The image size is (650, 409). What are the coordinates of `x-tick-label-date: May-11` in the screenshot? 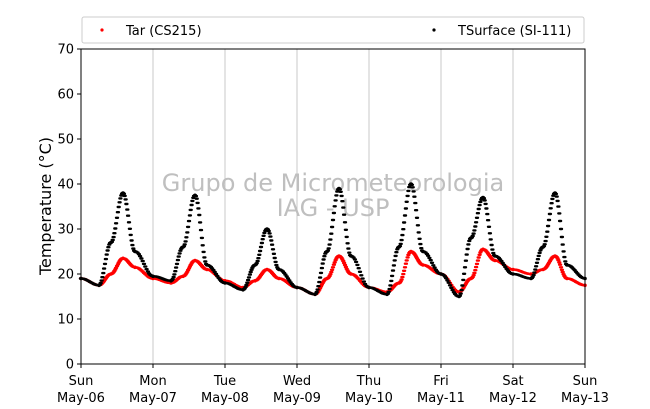 It's located at (441, 398).